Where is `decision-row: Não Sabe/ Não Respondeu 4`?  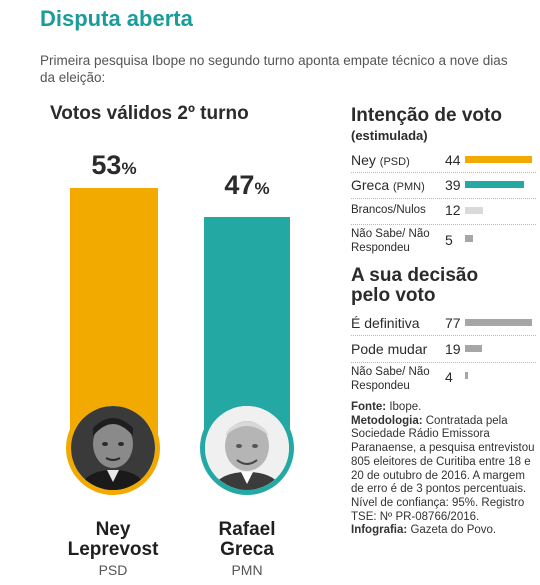
decision-row: Não Sabe/ Não Respondeu 4 is located at coordinates (443, 380).